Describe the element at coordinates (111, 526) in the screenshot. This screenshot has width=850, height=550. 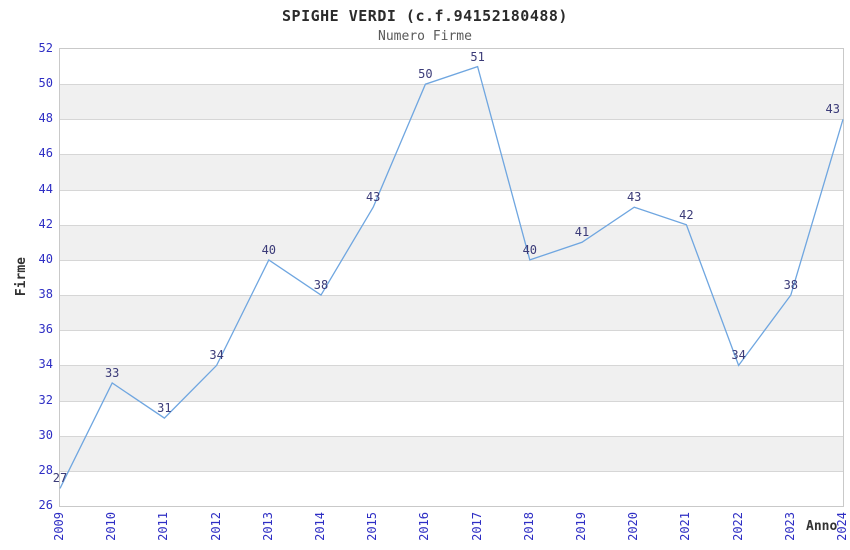
I see `x-tick-label: 2010` at that location.